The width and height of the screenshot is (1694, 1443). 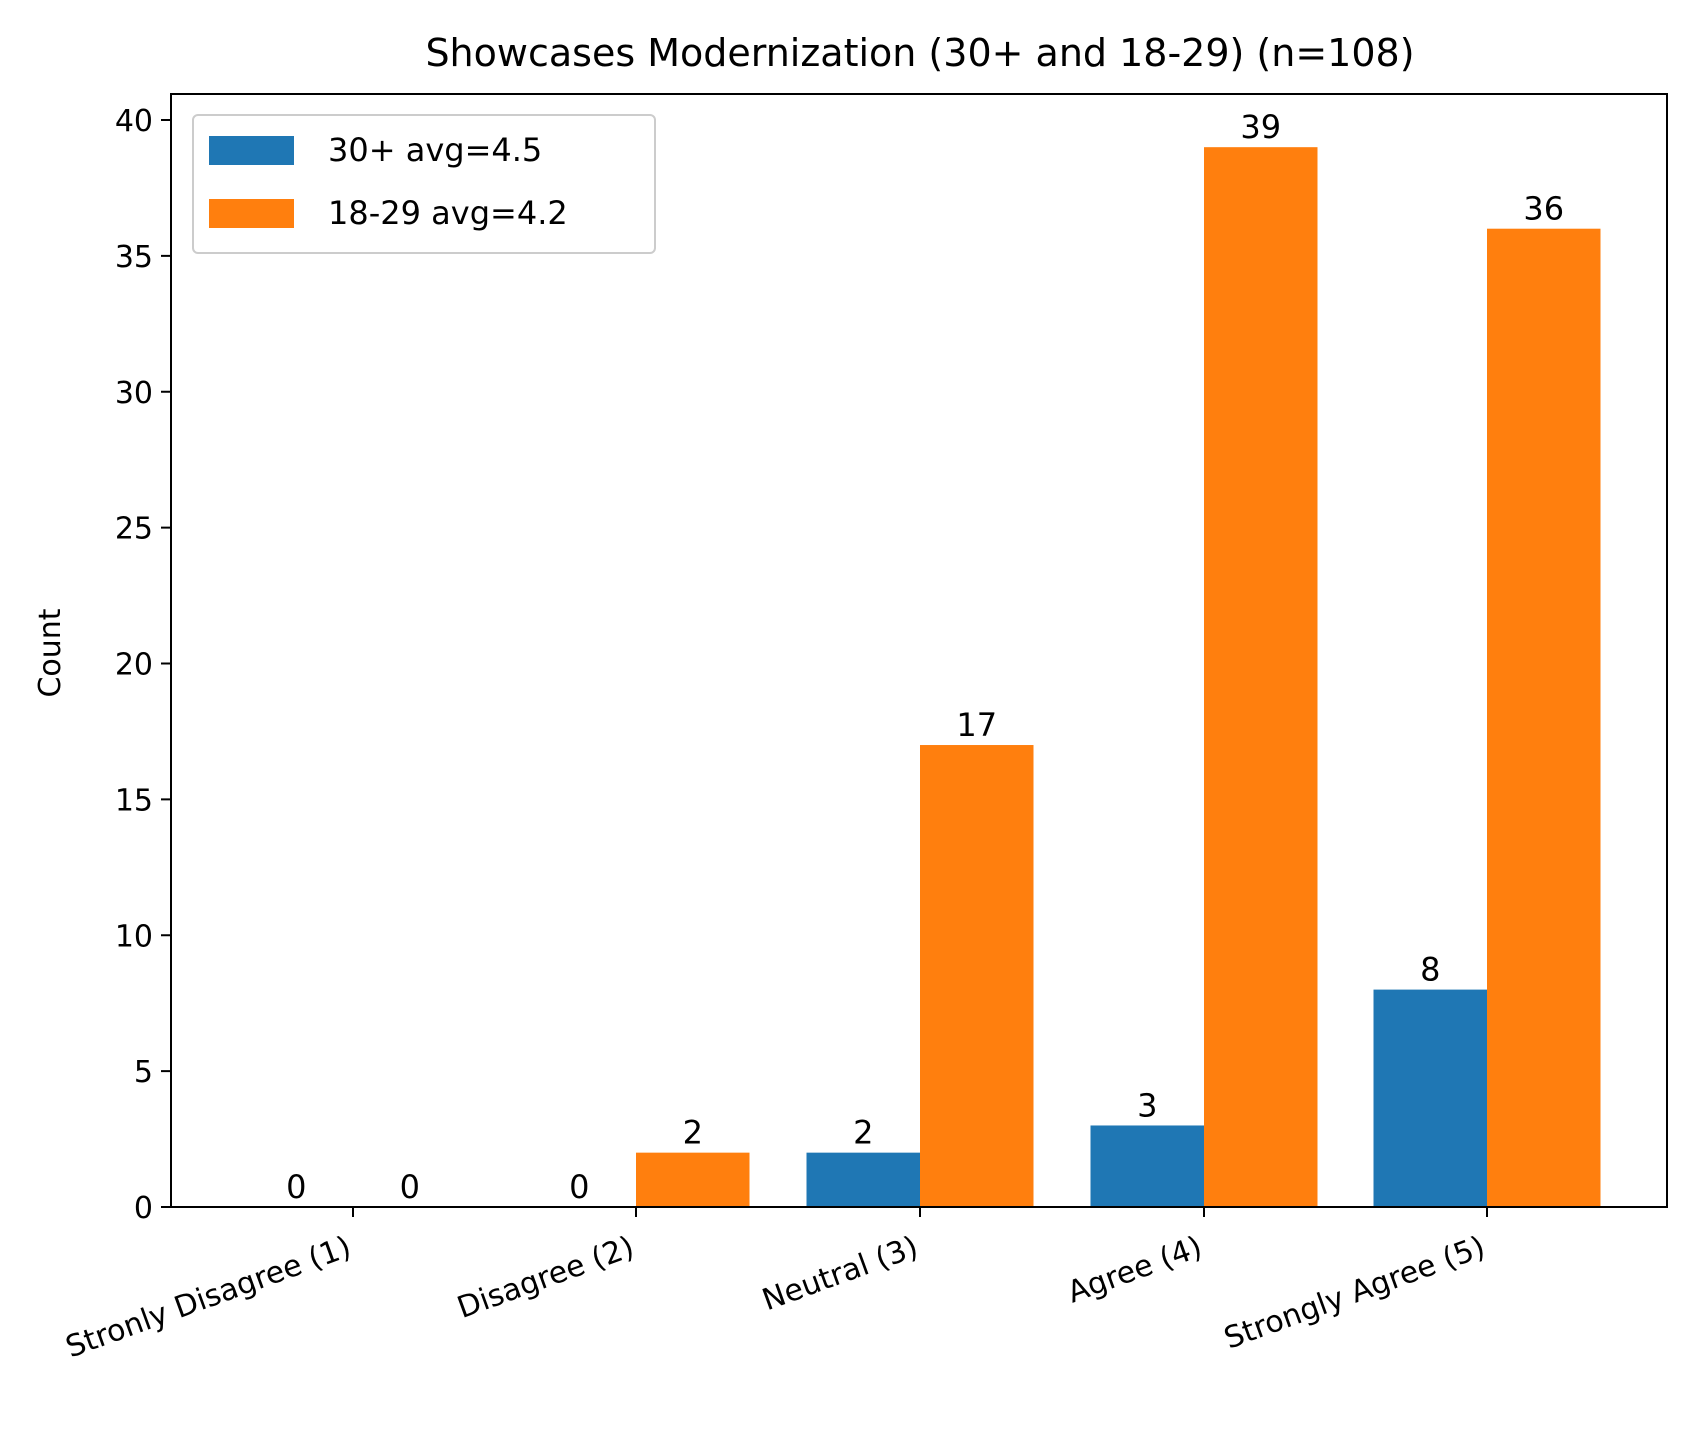 I want to click on x-tick-label: Strongly Agree (5), so click(x=1355, y=1293).